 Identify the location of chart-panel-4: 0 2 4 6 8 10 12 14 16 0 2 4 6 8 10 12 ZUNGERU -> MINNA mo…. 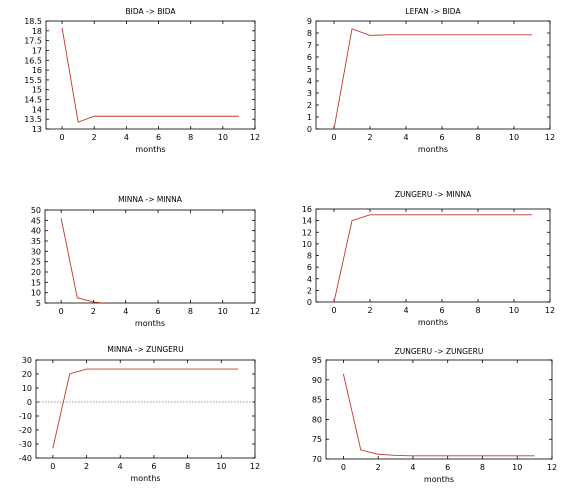
(428, 258).